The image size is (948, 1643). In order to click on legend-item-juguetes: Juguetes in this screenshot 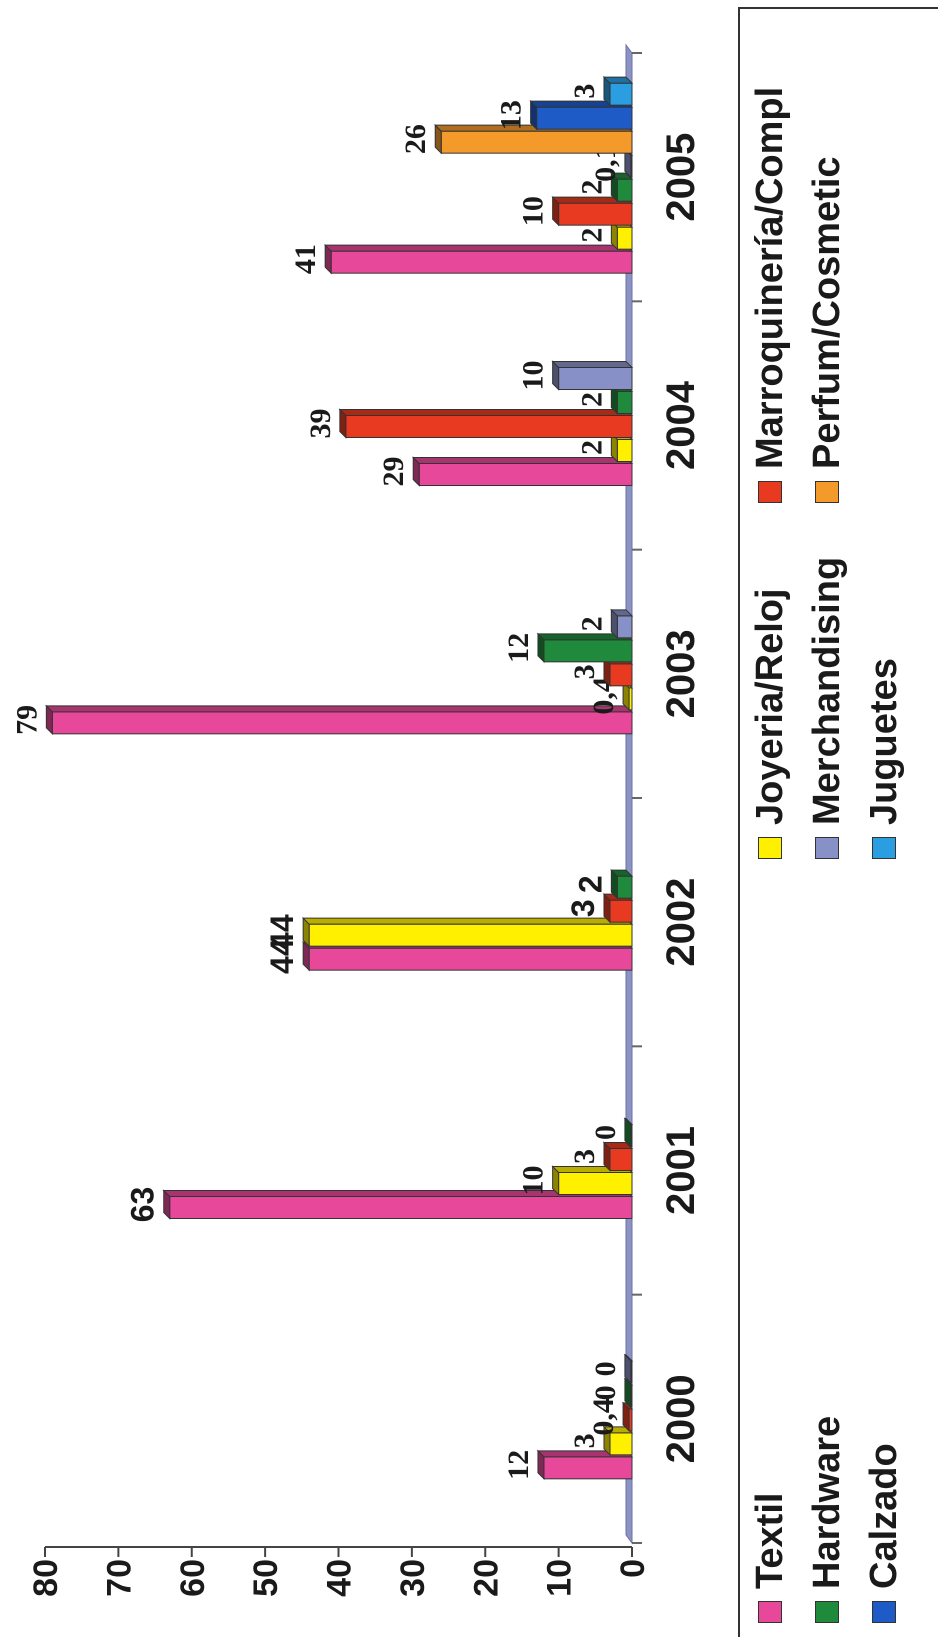, I will do `click(884, 758)`.